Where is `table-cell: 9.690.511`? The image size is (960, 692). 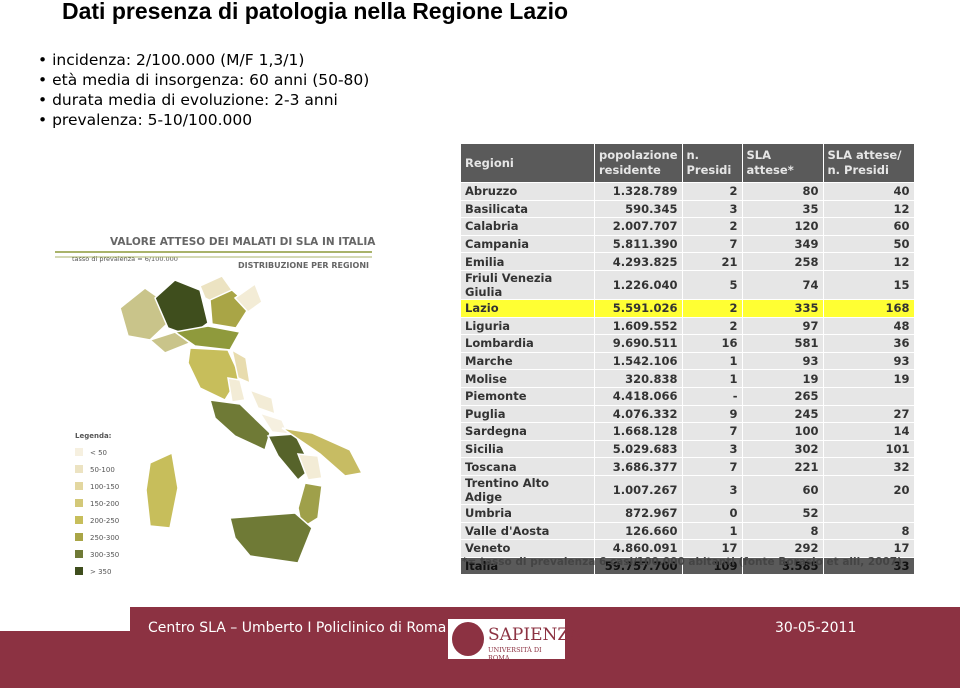 table-cell: 9.690.511 is located at coordinates (638, 343).